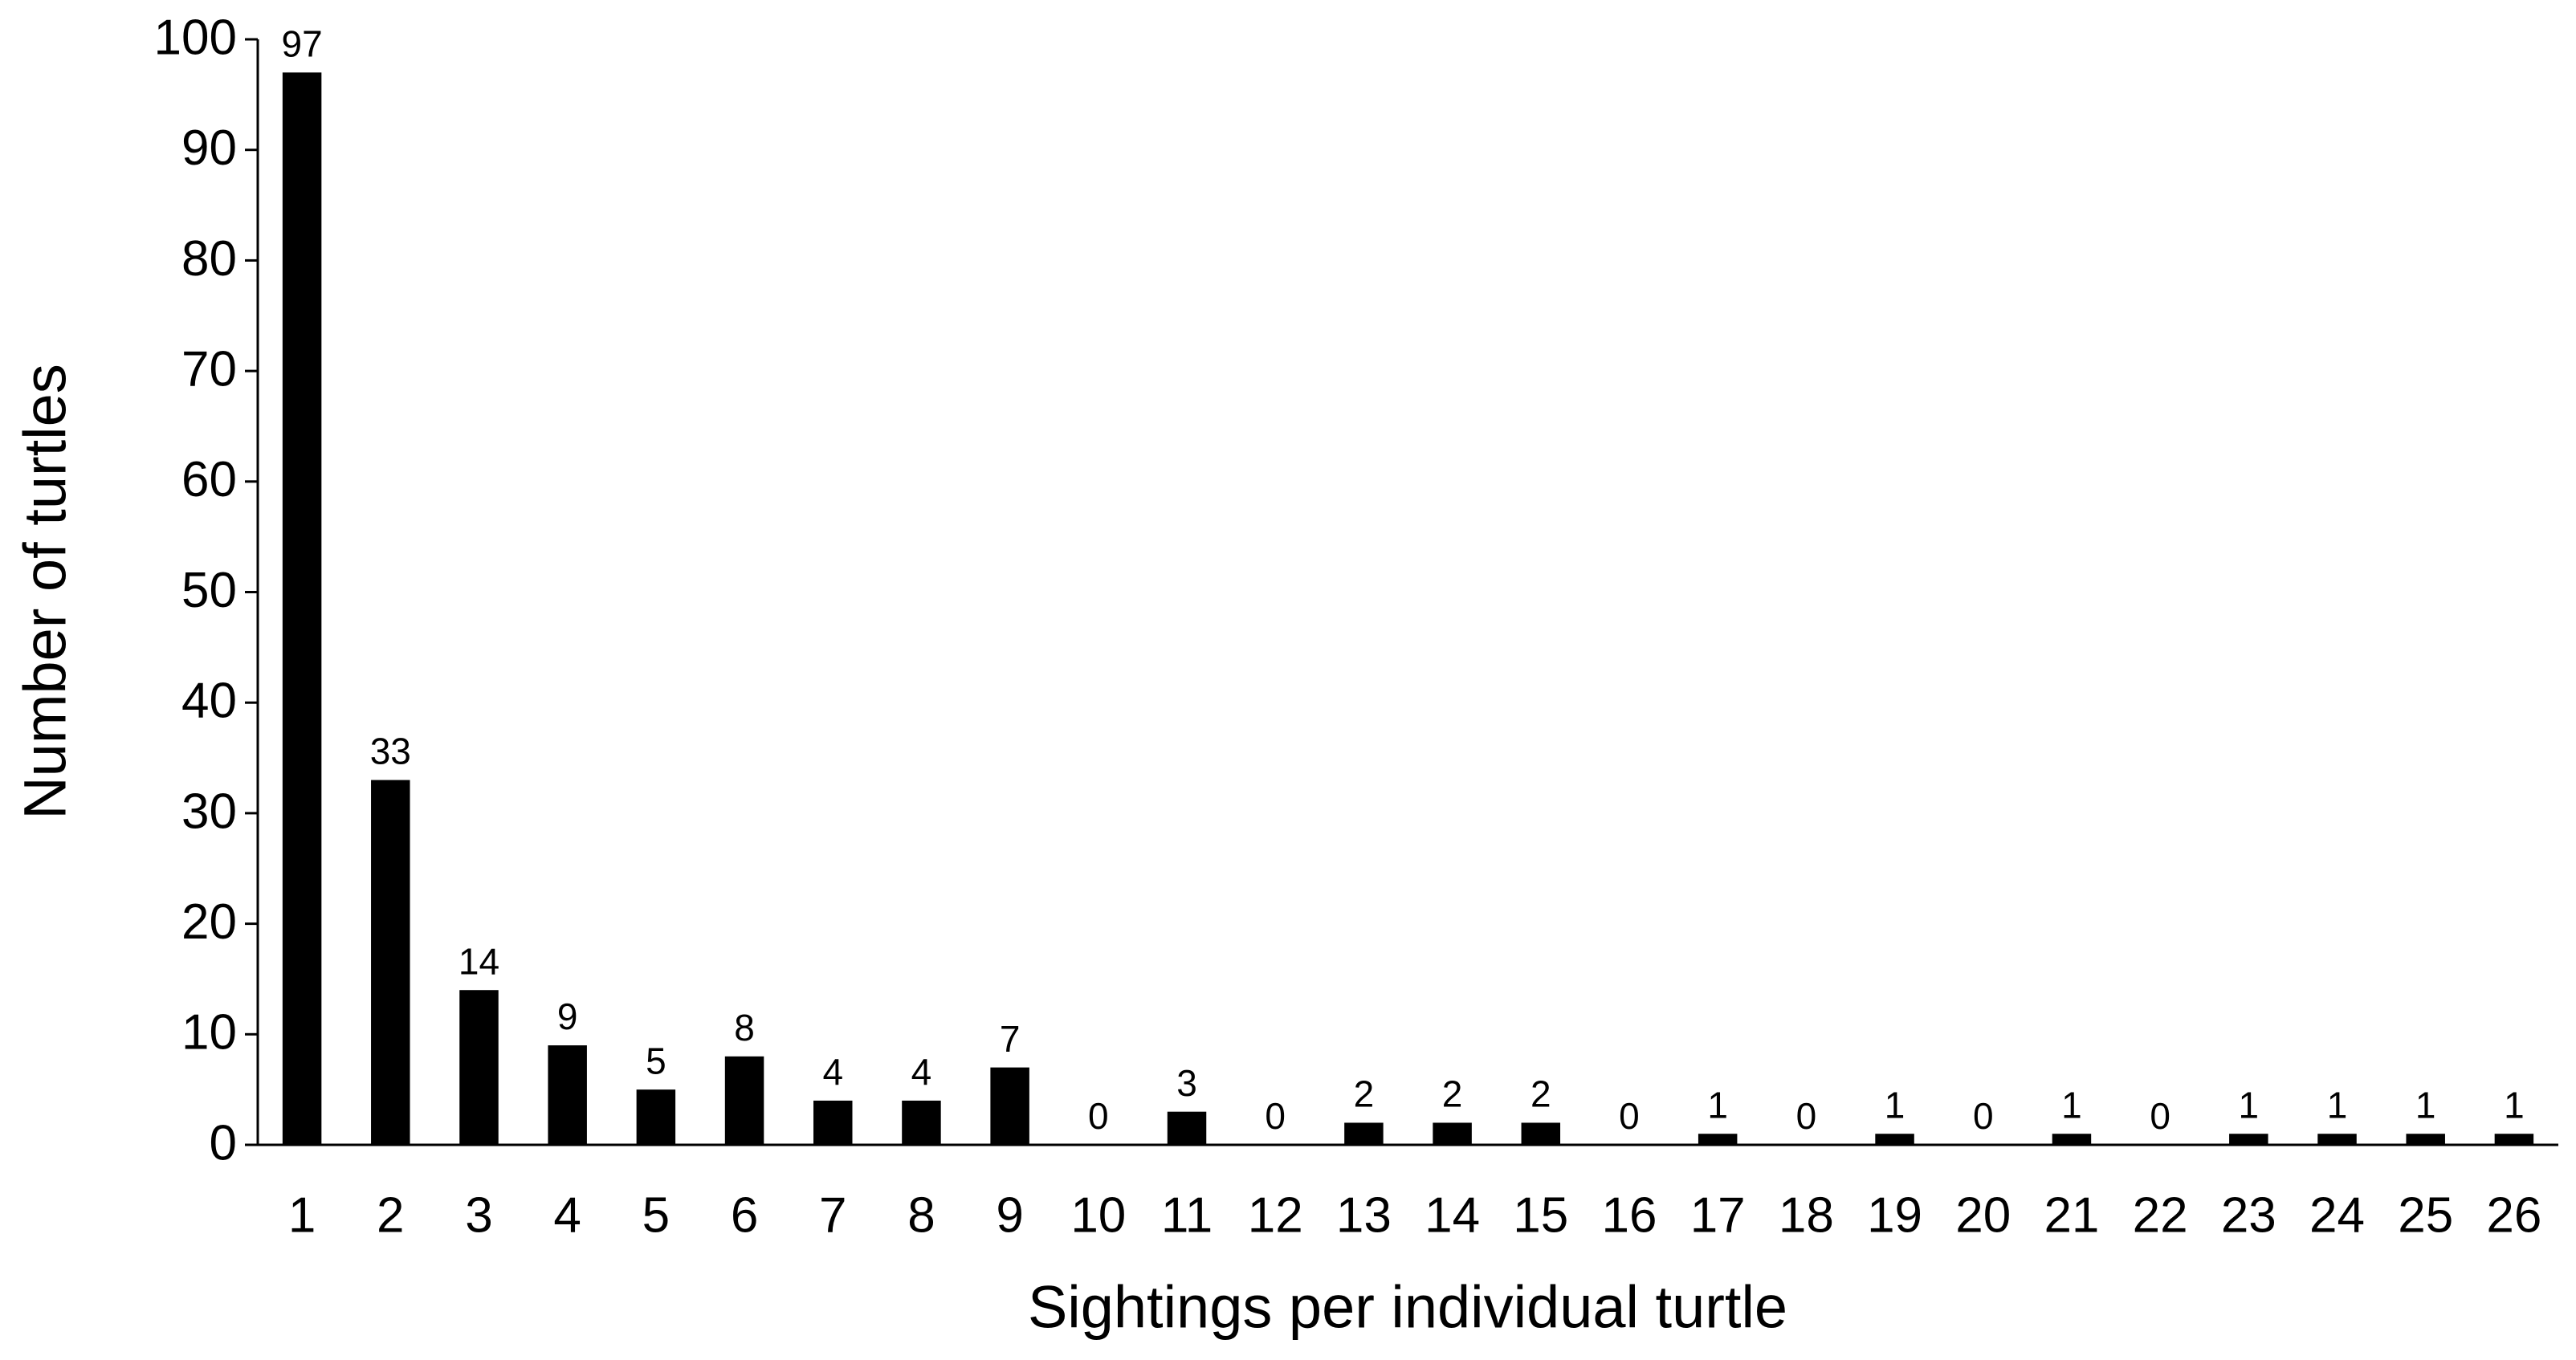 This screenshot has height=1360, width=2576. I want to click on value-label: 8, so click(744, 1028).